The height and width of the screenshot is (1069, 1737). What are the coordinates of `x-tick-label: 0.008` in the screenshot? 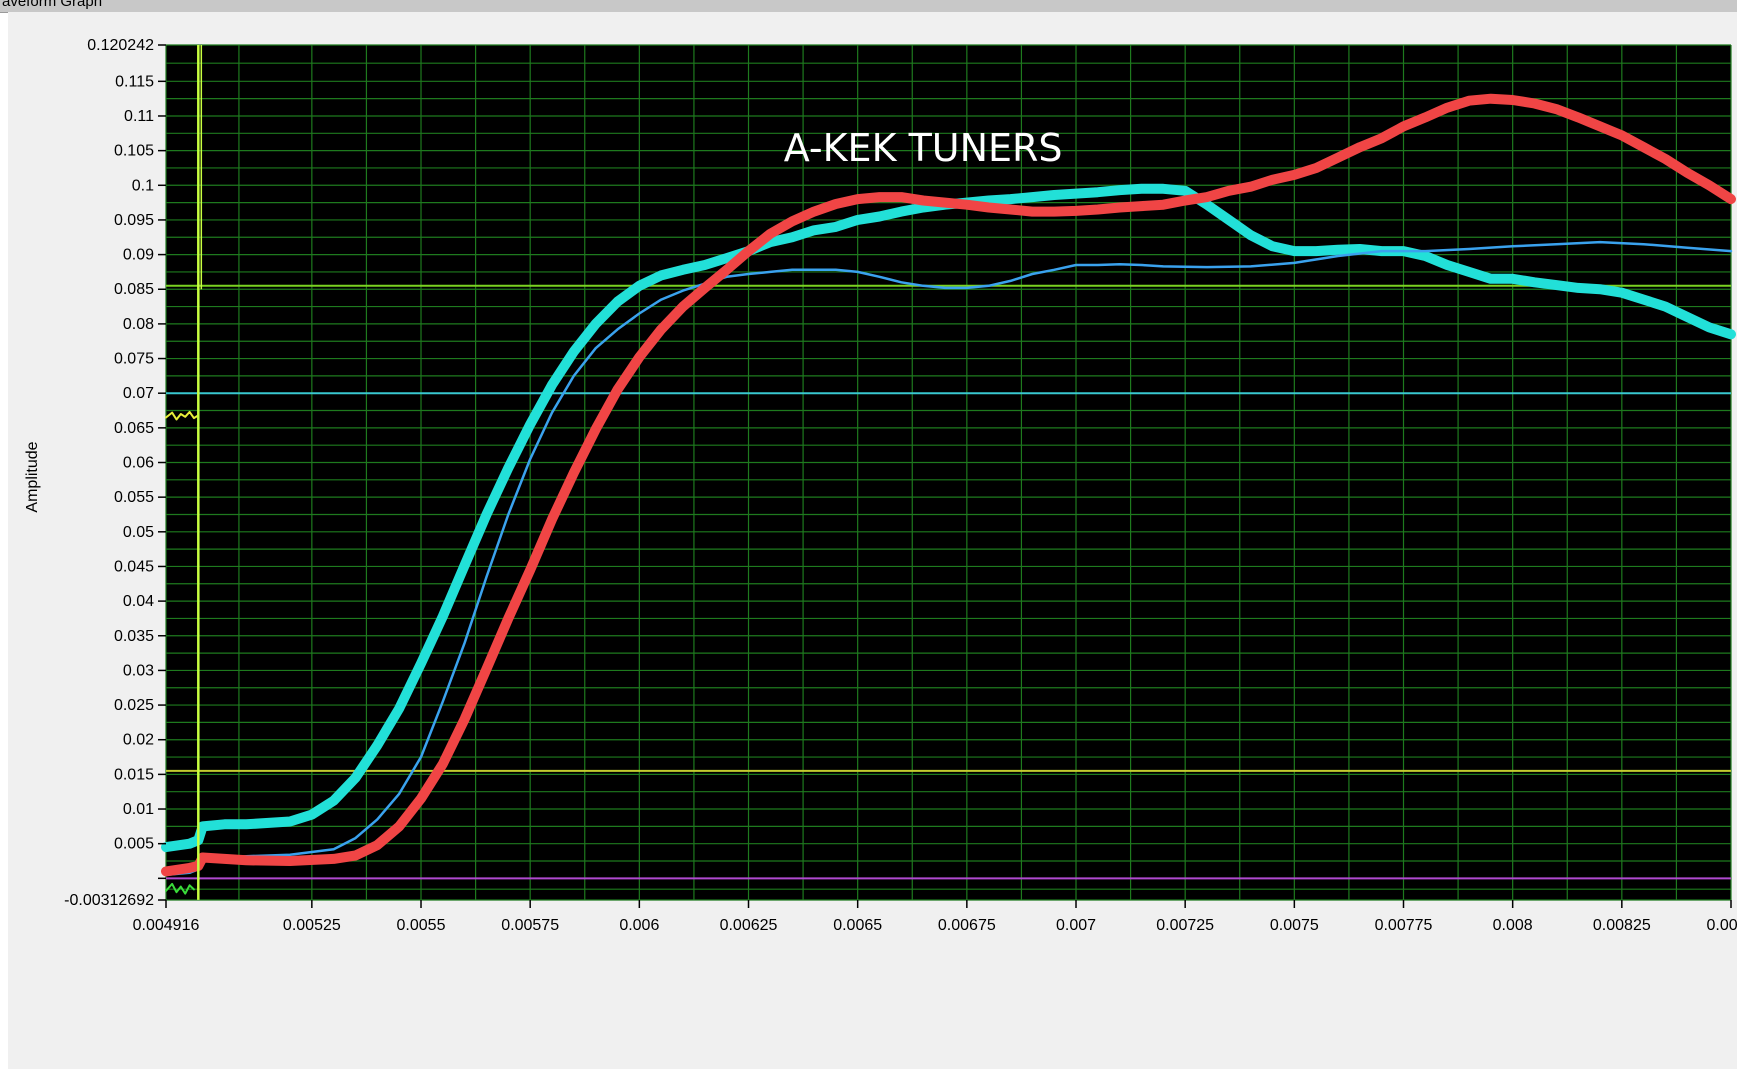 It's located at (1513, 925).